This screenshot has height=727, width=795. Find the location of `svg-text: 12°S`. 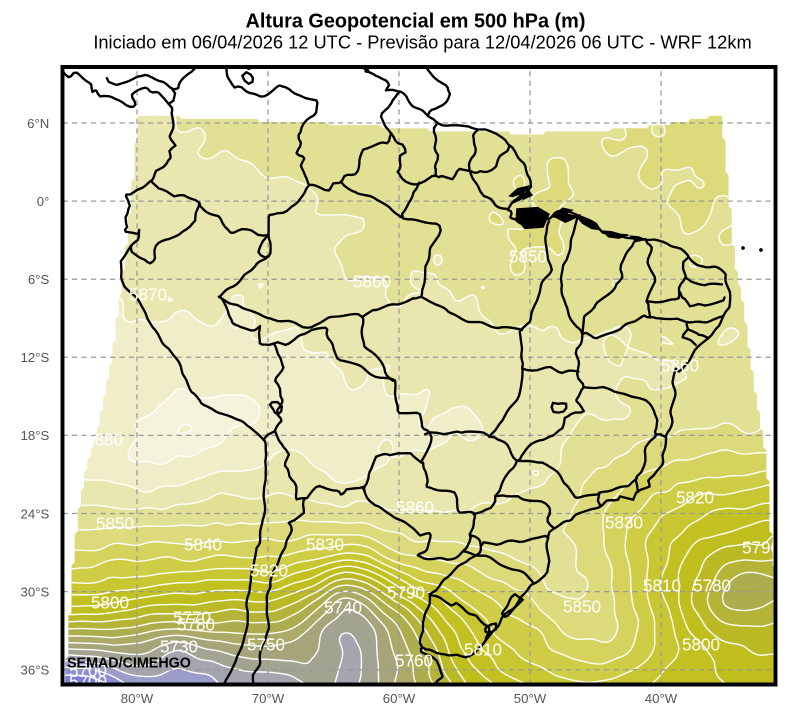

svg-text: 12°S is located at coordinates (35, 357).